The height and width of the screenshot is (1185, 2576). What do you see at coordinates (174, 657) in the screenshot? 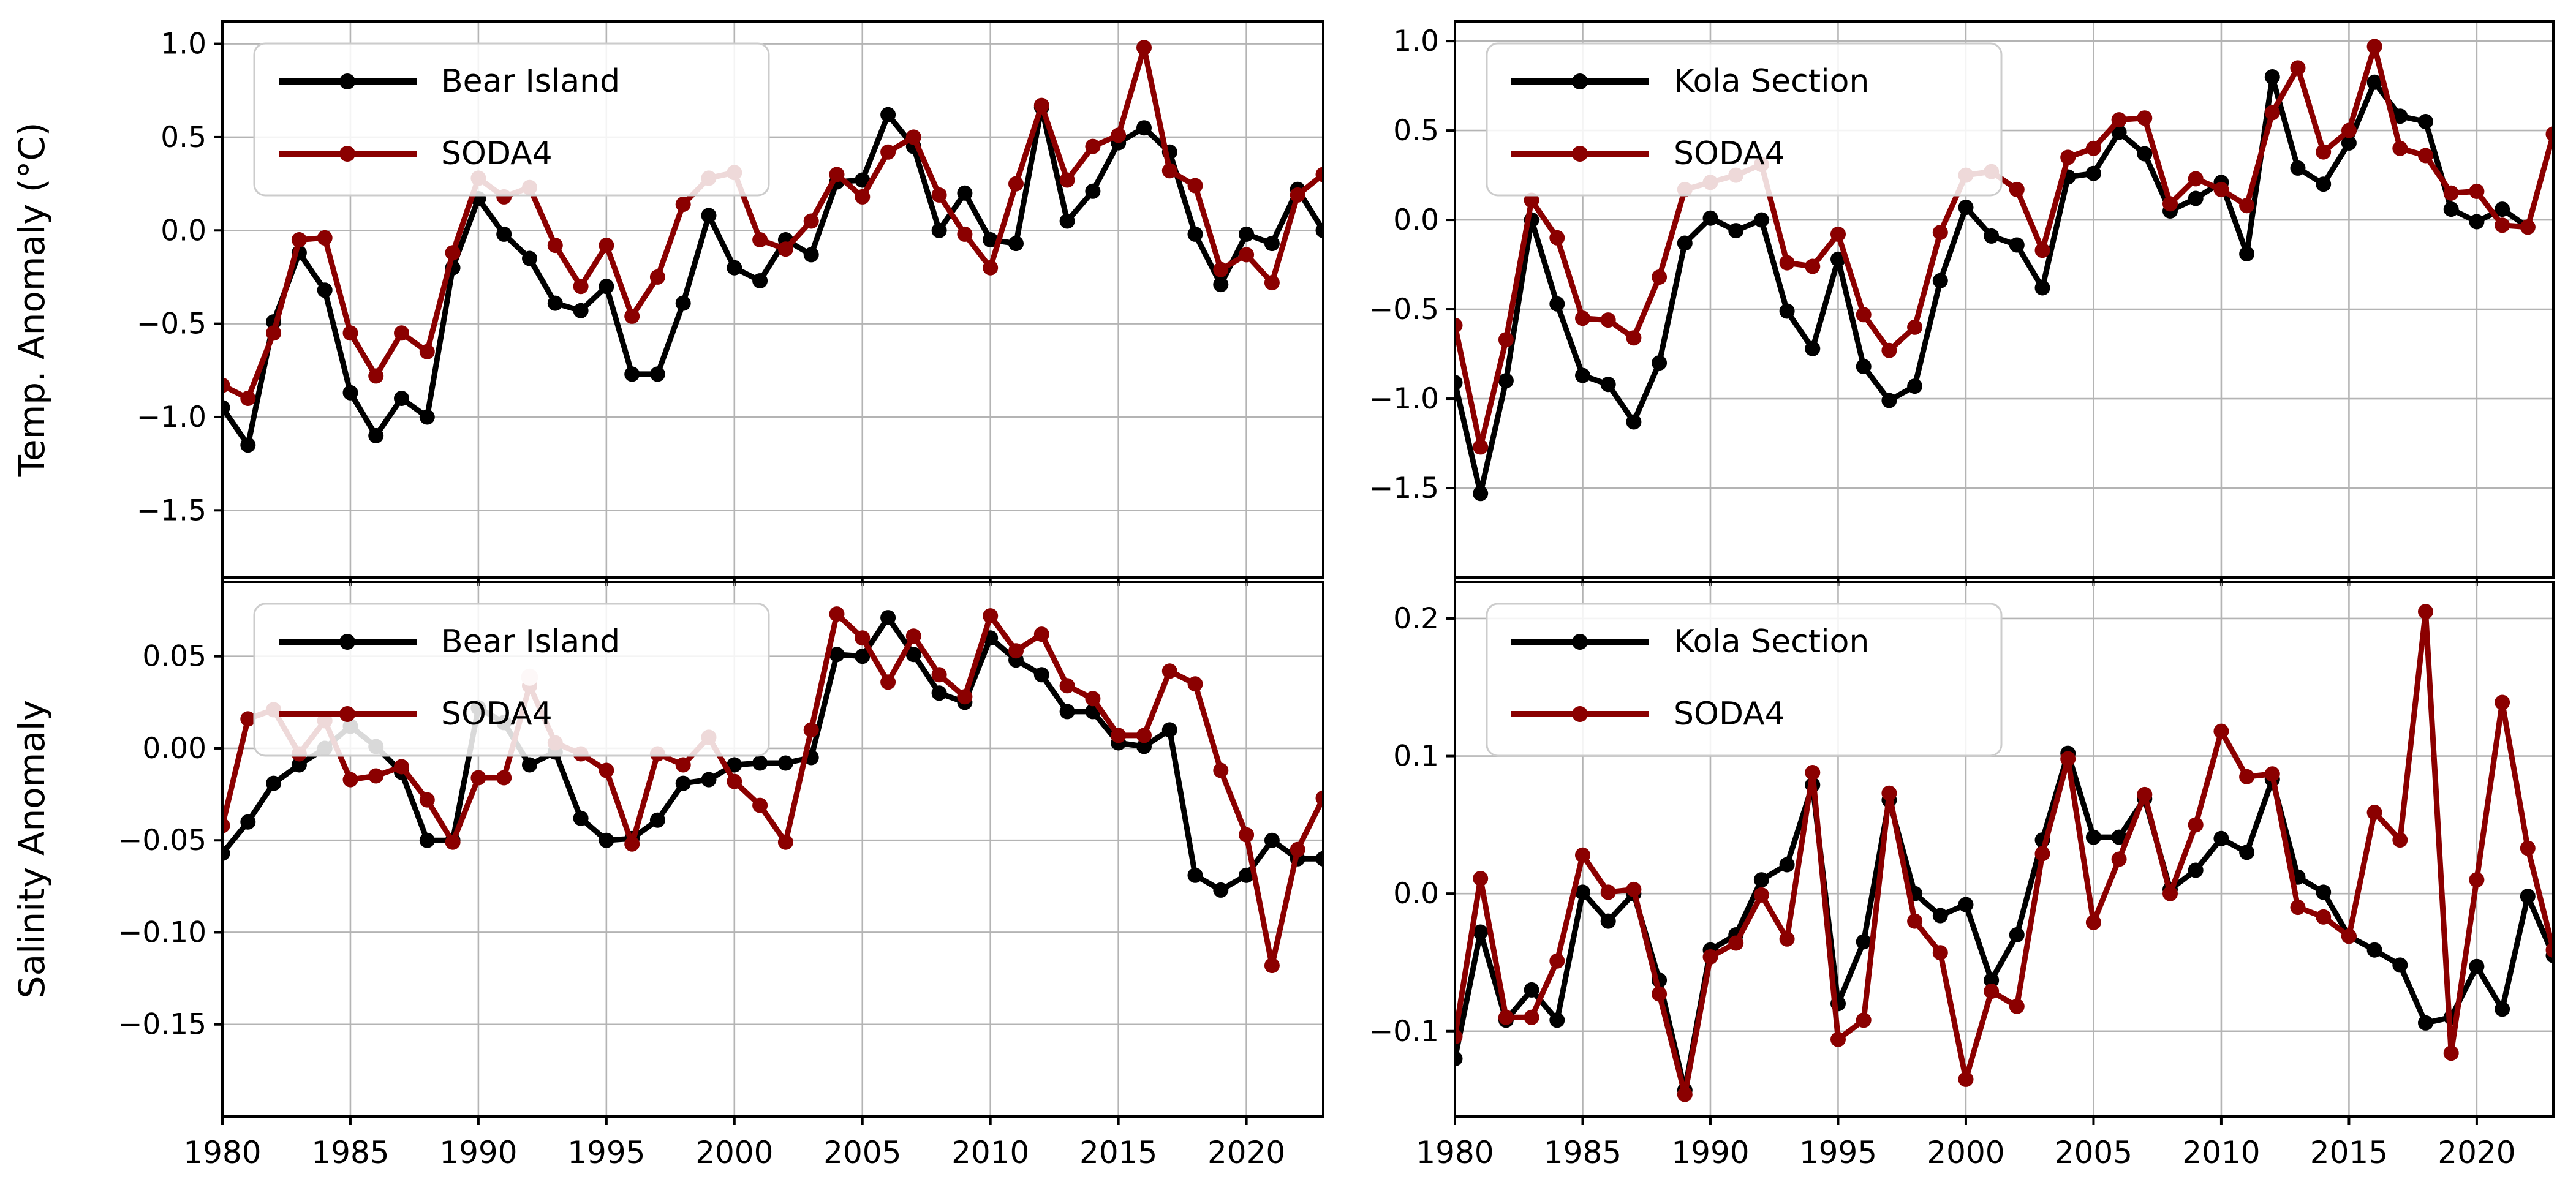
I see `ytick-label: 0.05` at bounding box center [174, 657].